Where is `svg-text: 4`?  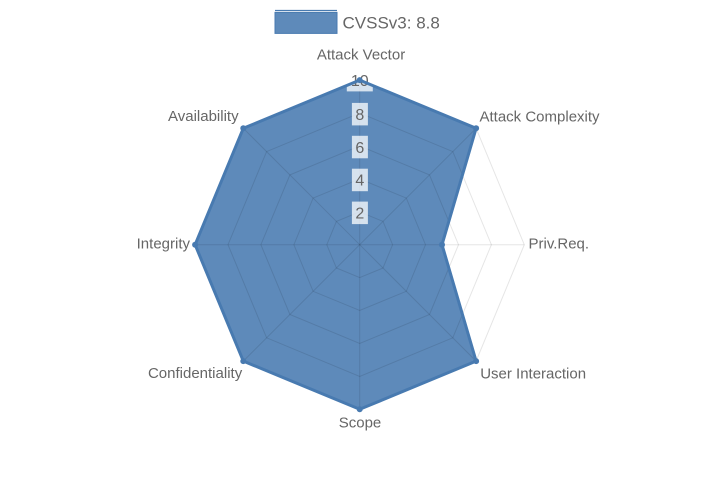 svg-text: 4 is located at coordinates (359, 181).